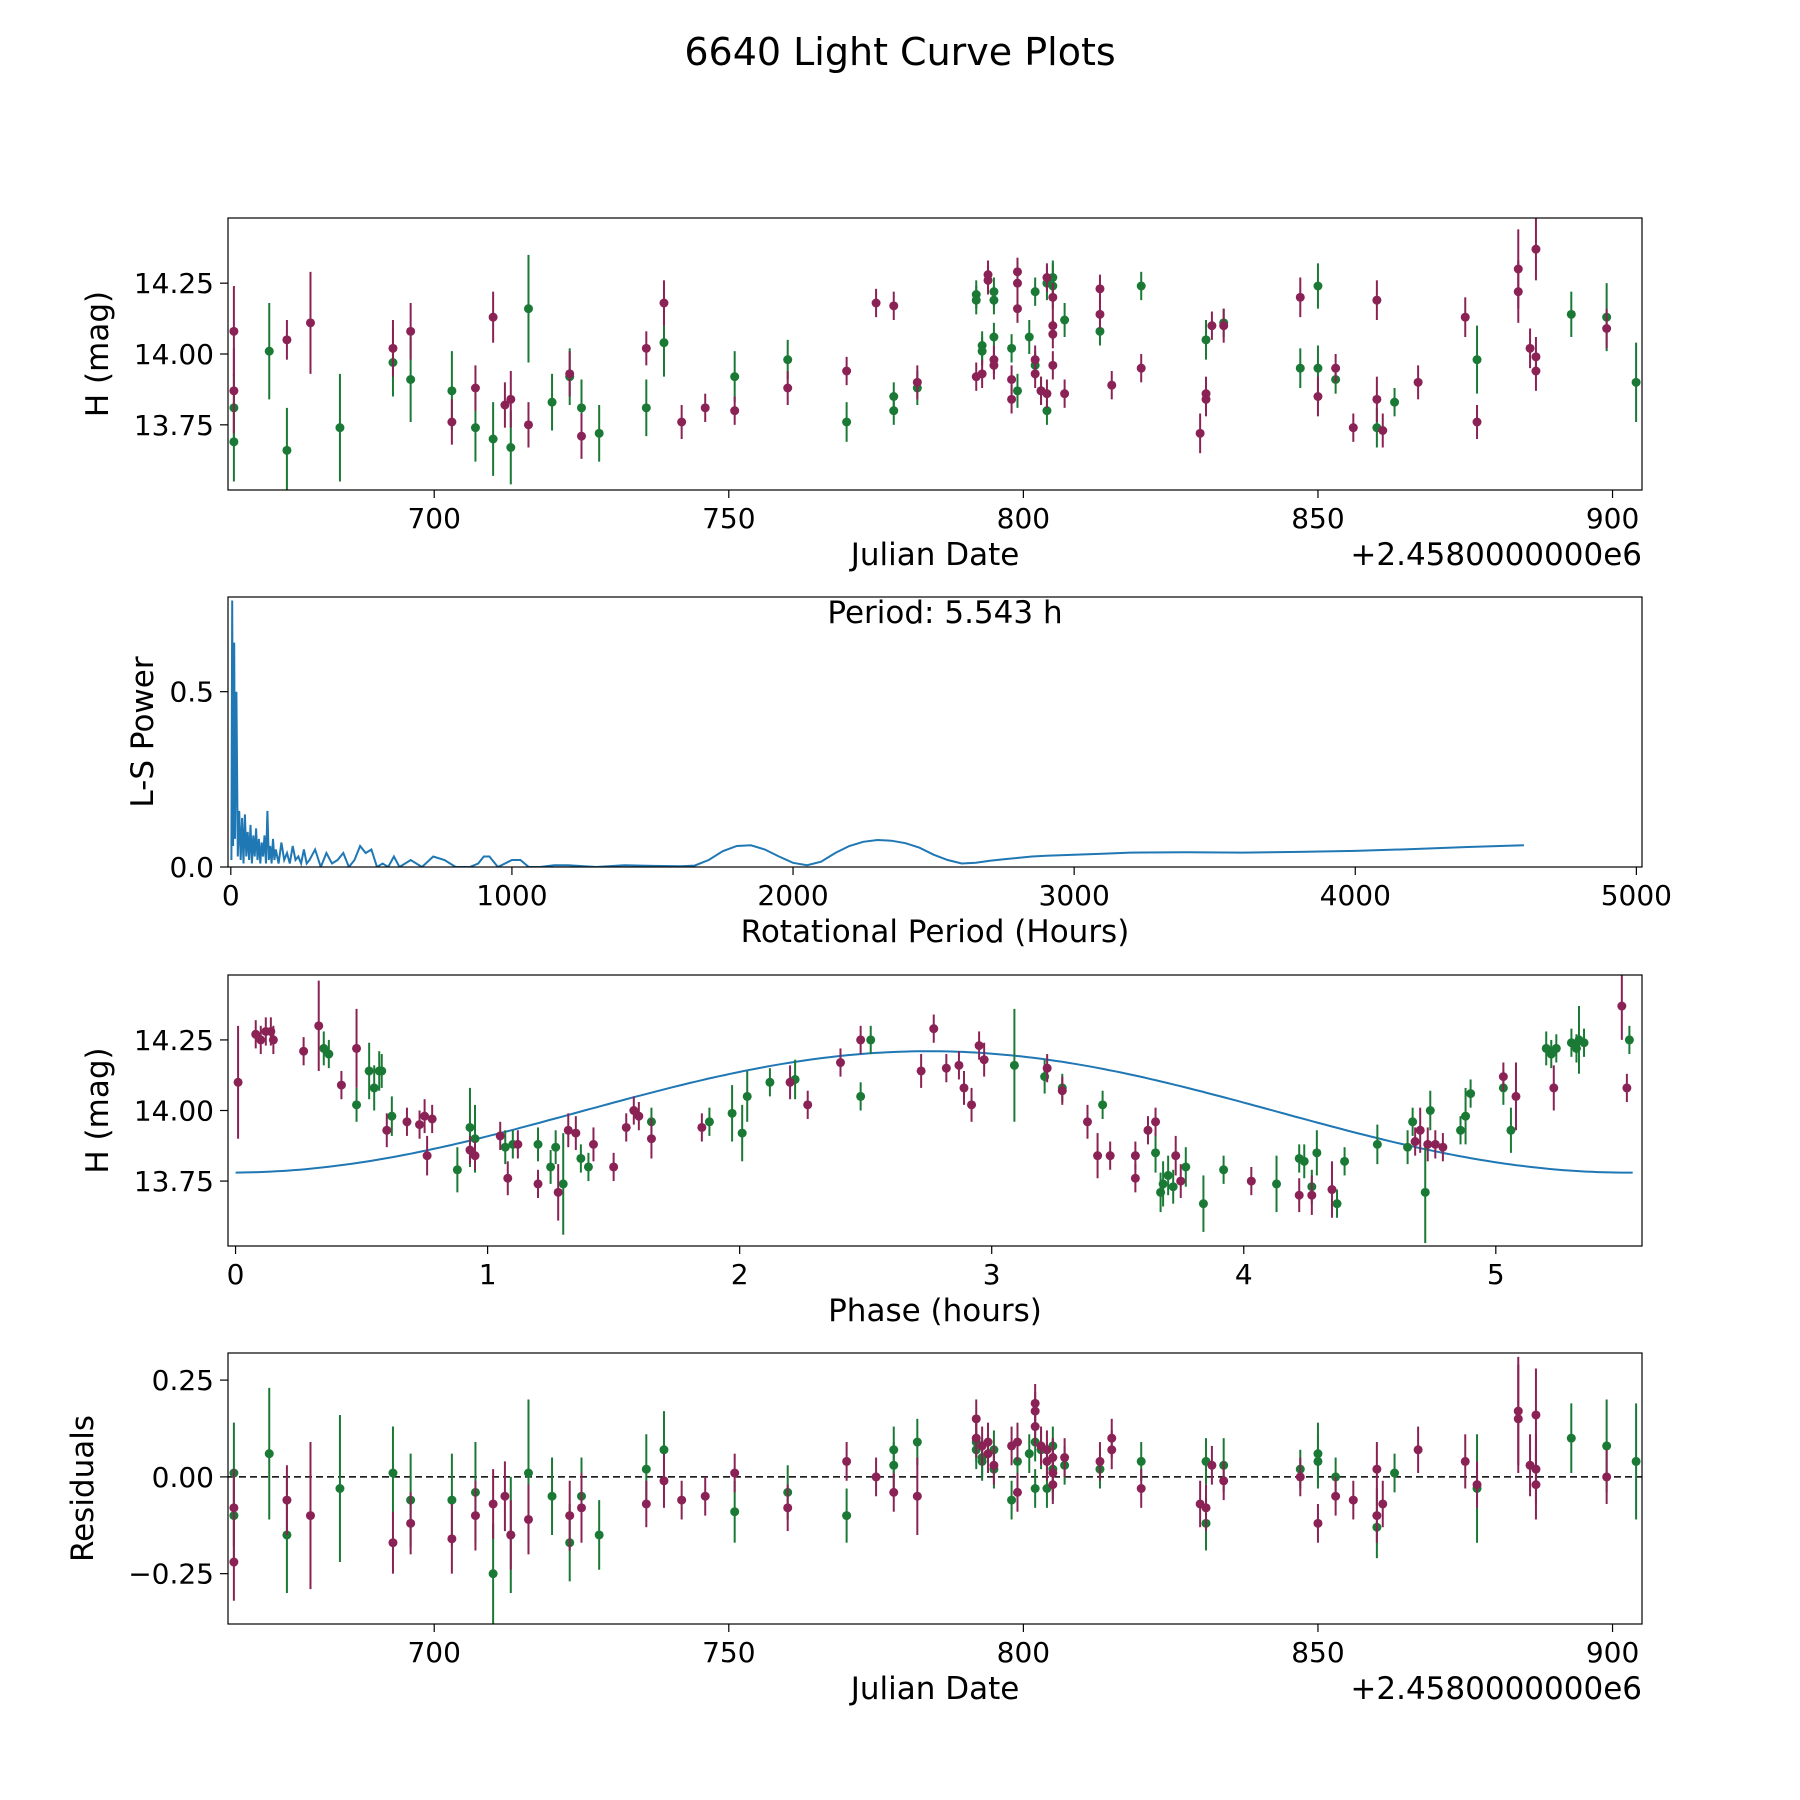  I want to click on residuals-x-axis-label: Julian Date, so click(934, 1689).